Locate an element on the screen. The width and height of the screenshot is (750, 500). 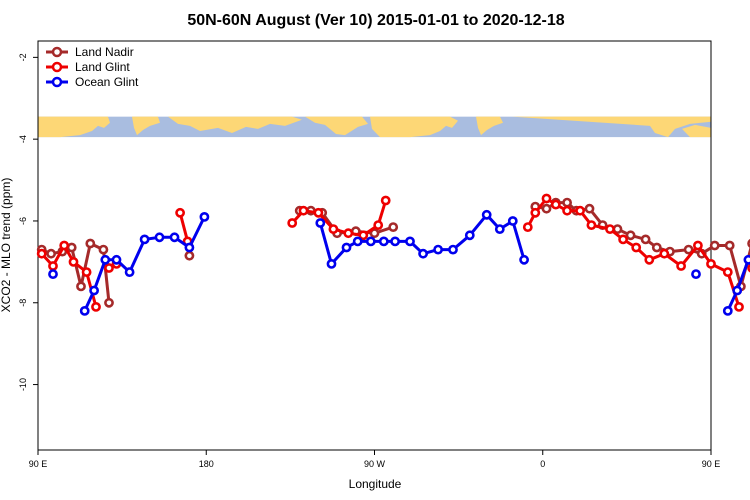
y-tick-label: -4 is located at coordinates (23, 139).